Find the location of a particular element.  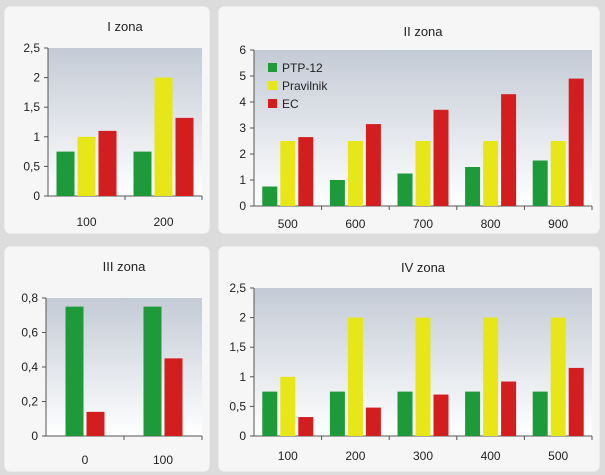

chart-zone-3: III zona 0 0,2 0,4 0,6 0,8 0 100 is located at coordinates (112, 363).